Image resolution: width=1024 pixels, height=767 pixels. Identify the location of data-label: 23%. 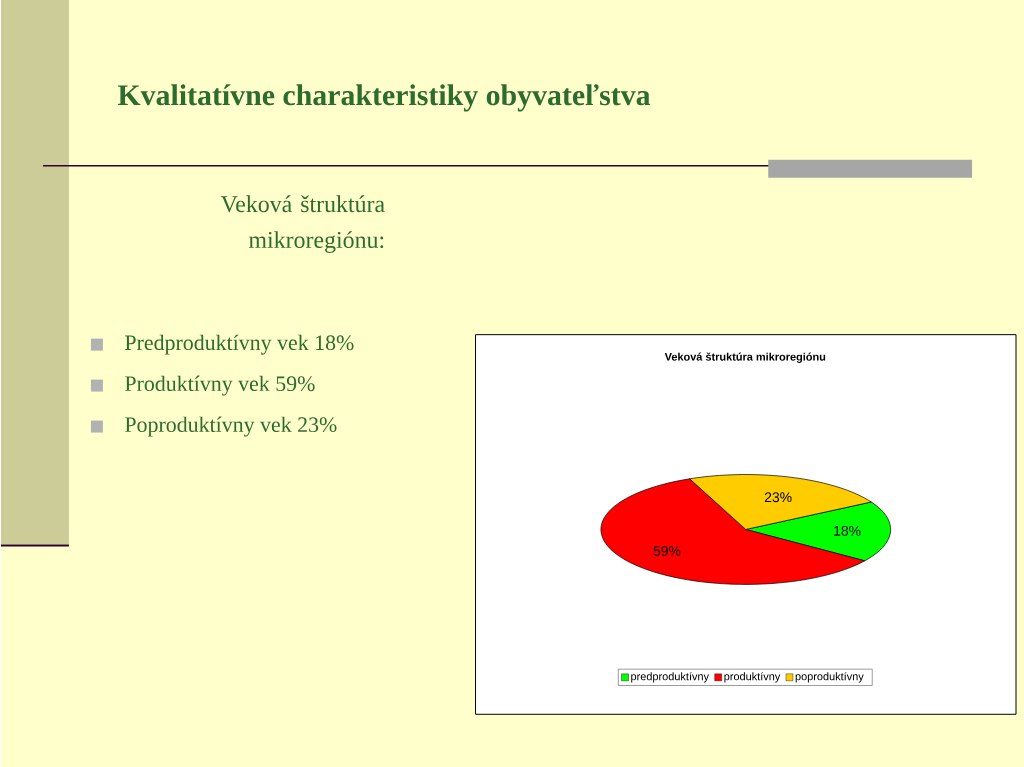
(778, 497).